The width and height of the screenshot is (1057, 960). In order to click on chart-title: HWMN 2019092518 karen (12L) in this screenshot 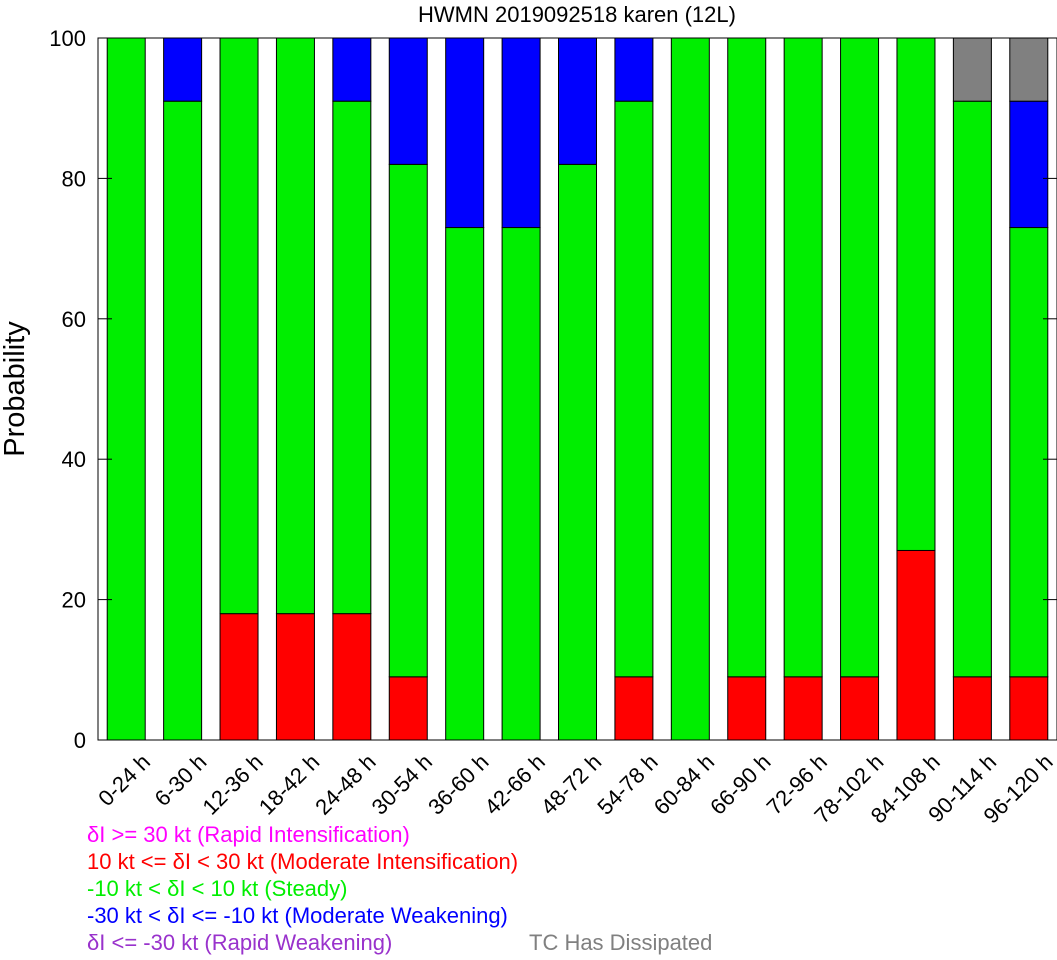, I will do `click(577, 14)`.